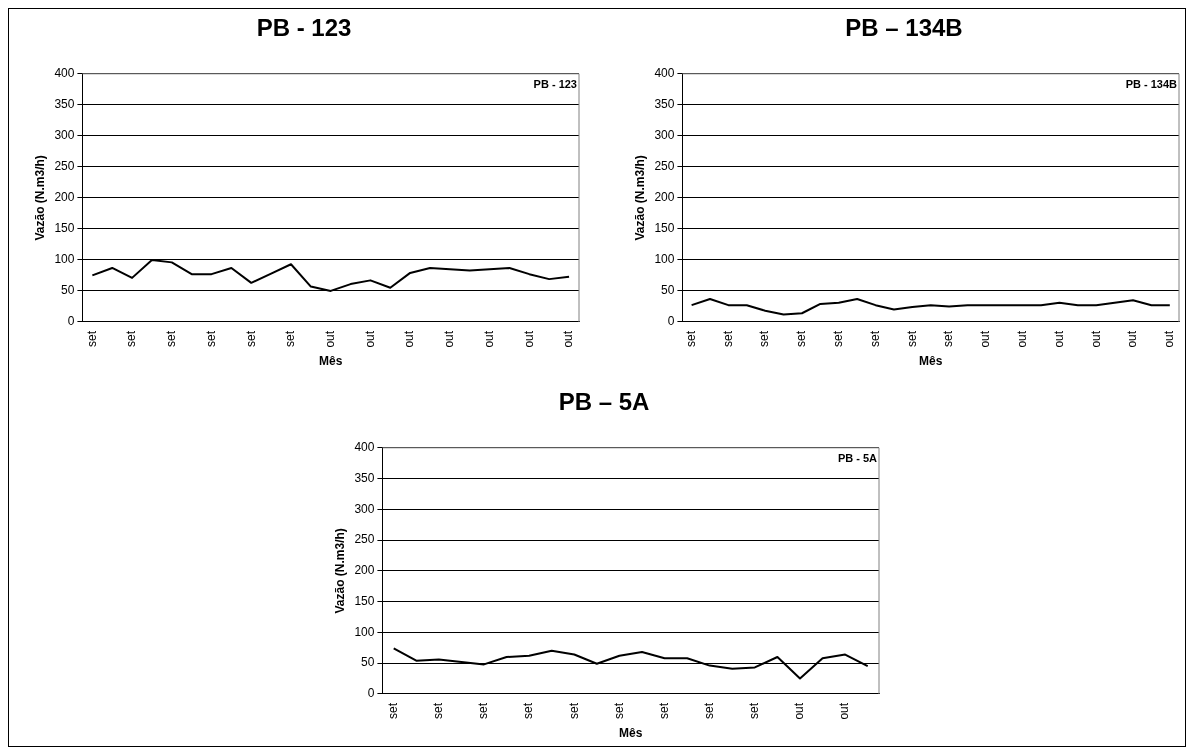 The image size is (1194, 755). Describe the element at coordinates (857, 458) in the screenshot. I see `text: PB - 5A` at that location.